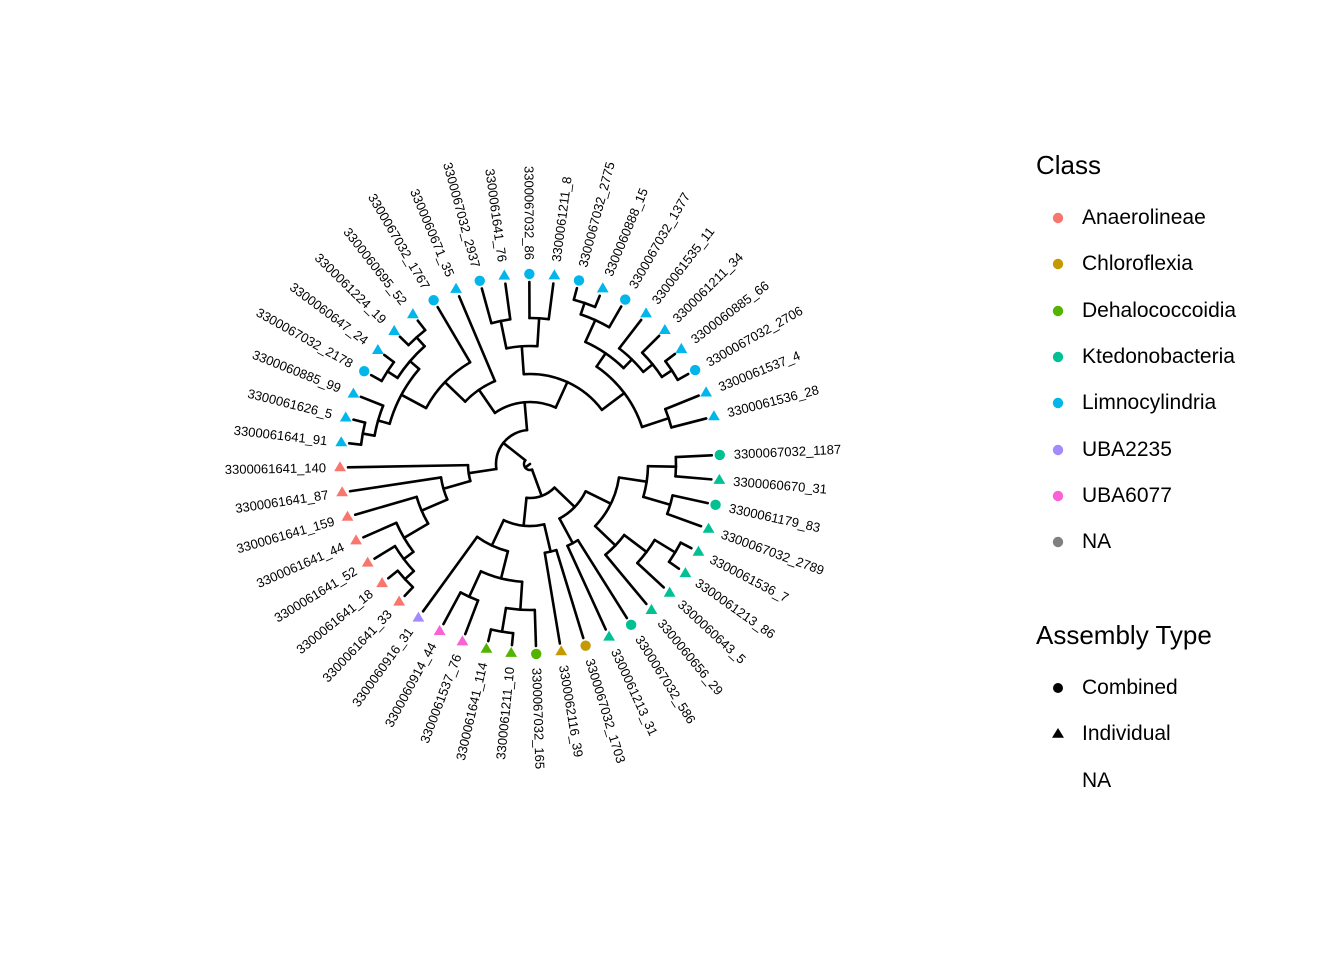  Describe the element at coordinates (1059, 781) in the screenshot. I see `blank-icon` at that location.